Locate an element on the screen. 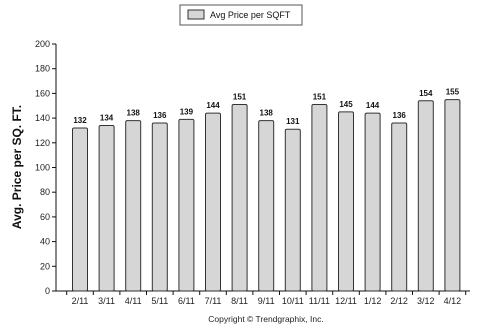 This screenshot has height=326, width=477. y-axis-ticks: 0 20 40 60 80 100 120 140 160 180 200 is located at coordinates (45, 167).